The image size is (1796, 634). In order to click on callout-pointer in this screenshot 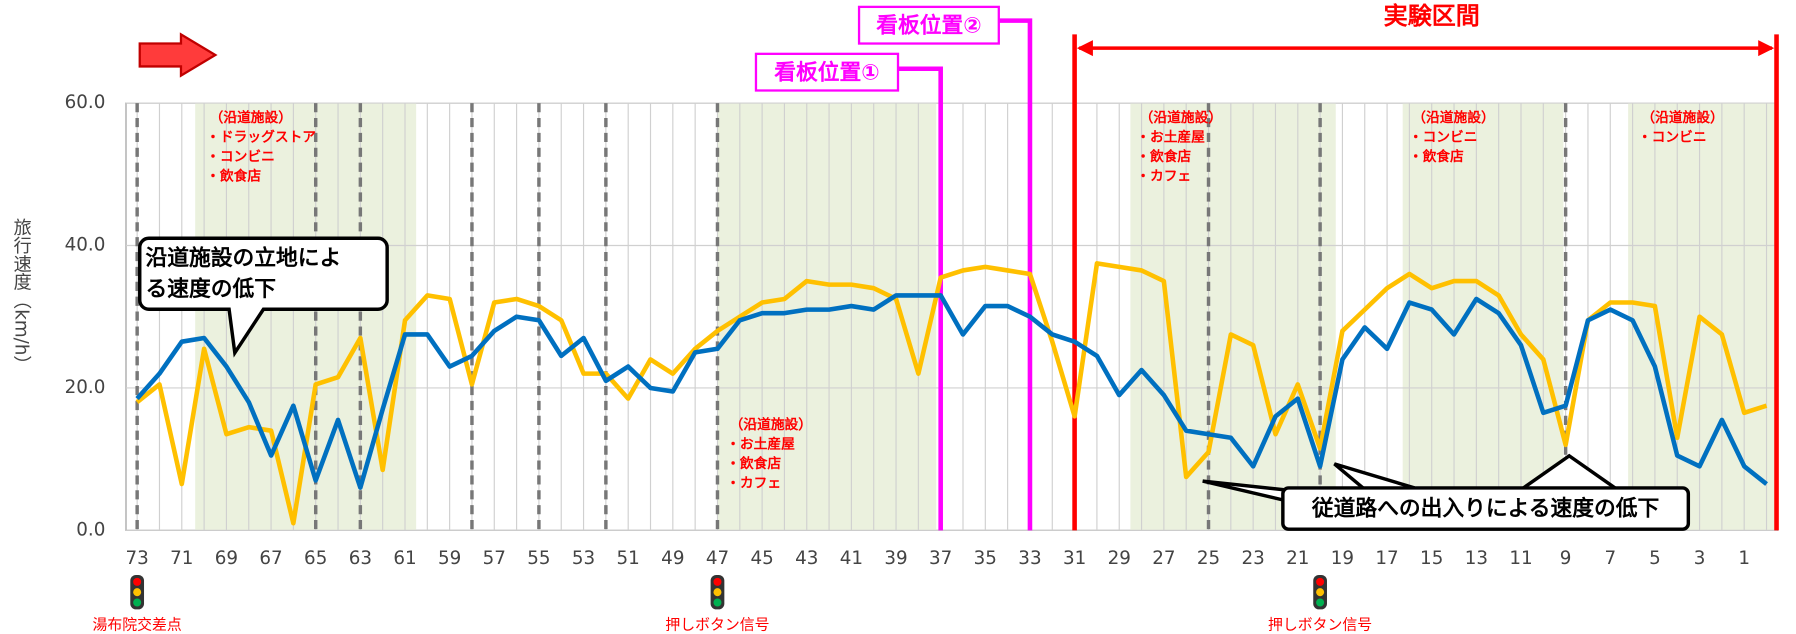, I will do `click(1409, 479)`.